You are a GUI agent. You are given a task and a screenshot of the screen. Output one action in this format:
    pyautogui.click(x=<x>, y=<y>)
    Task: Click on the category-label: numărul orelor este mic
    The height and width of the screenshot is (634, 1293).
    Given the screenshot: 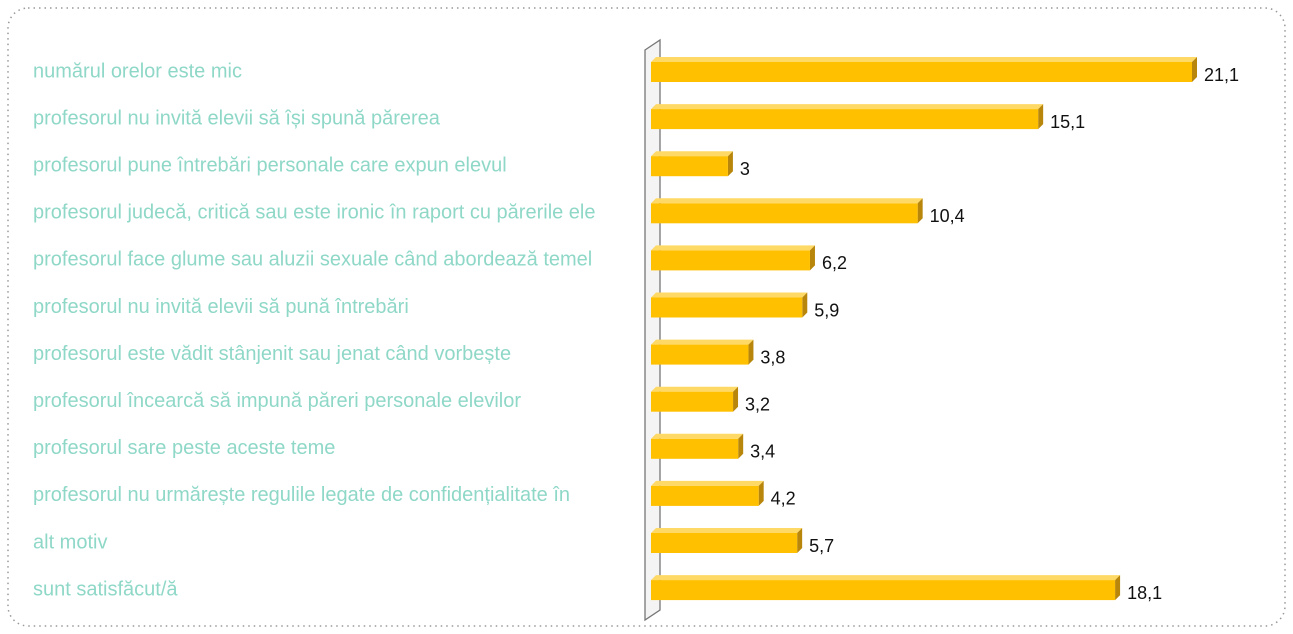 What is the action you would take?
    pyautogui.click(x=137, y=71)
    